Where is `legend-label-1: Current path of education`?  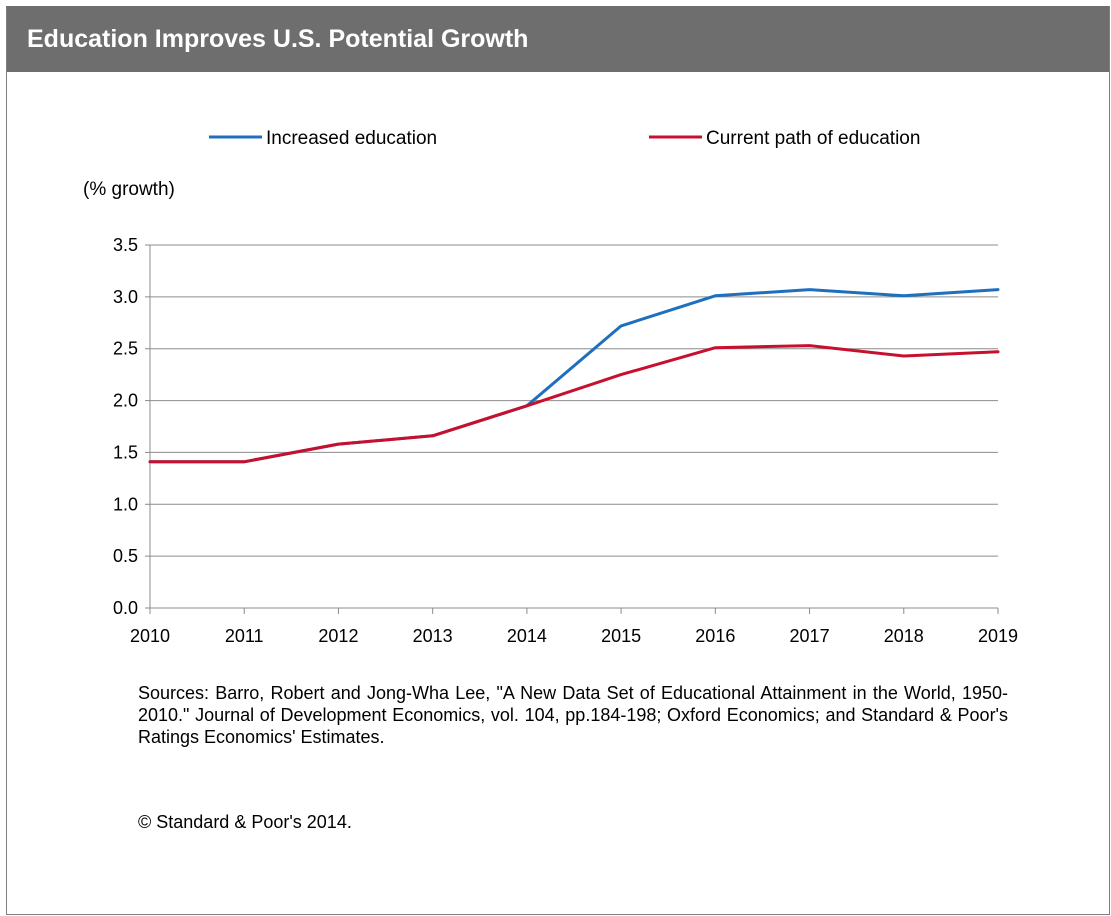
legend-label-1: Current path of education is located at coordinates (813, 138).